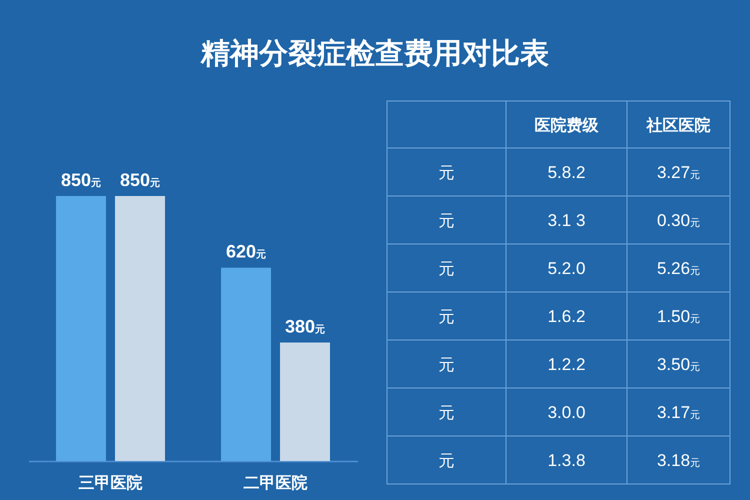  Describe the element at coordinates (678, 316) in the screenshot. I see `text: 1.50元` at that location.